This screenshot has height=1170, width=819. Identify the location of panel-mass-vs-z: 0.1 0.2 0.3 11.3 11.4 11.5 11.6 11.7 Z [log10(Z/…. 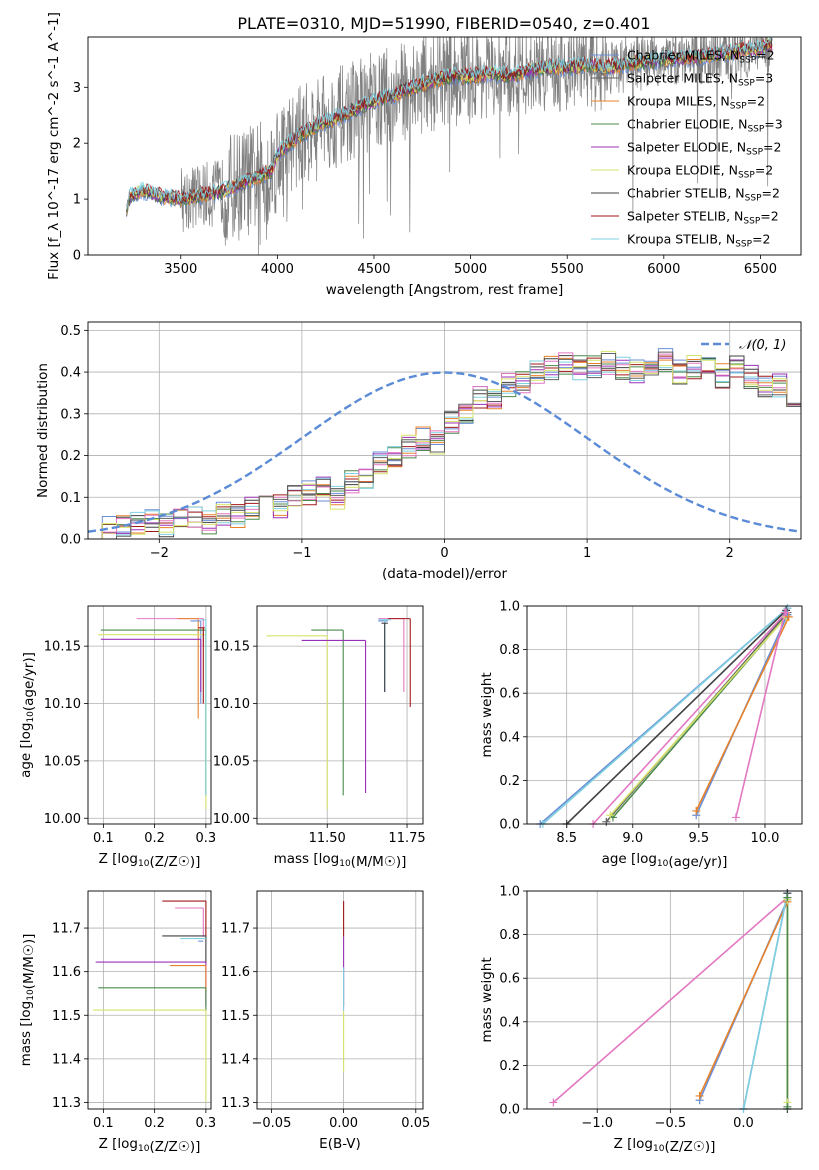
(117, 1022).